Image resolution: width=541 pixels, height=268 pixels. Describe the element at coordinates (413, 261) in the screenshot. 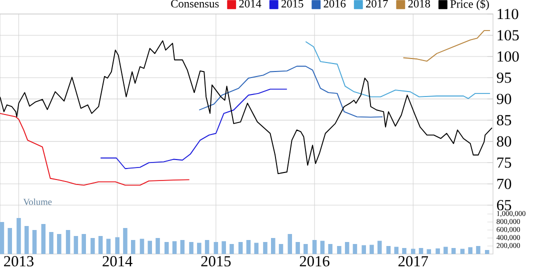

I see `x-tick-label: 2017` at that location.